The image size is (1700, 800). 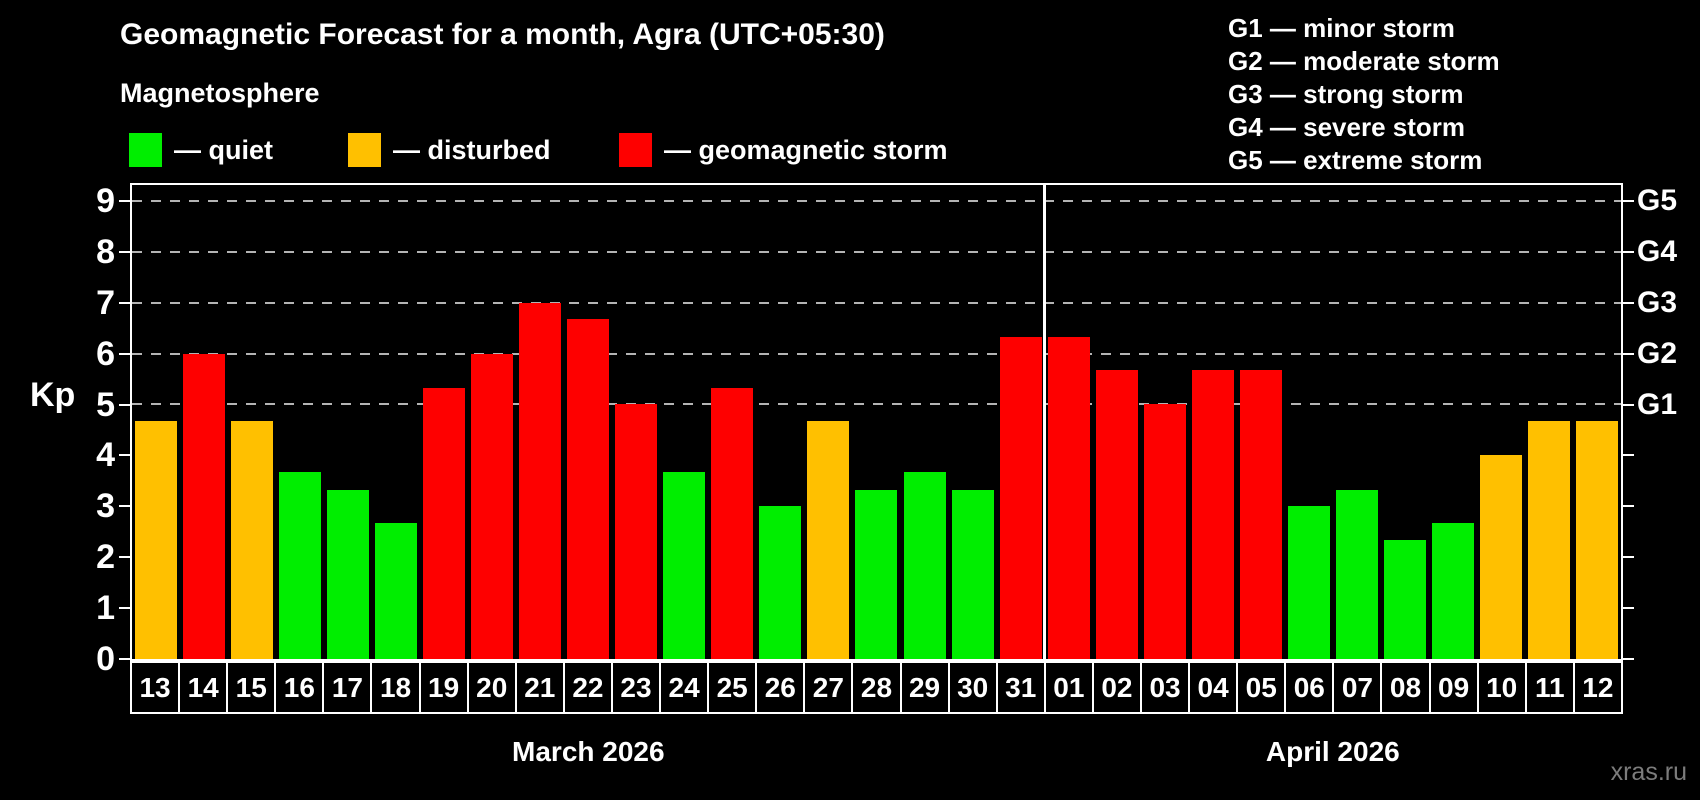 I want to click on day-label-17: 17, so click(x=346, y=687).